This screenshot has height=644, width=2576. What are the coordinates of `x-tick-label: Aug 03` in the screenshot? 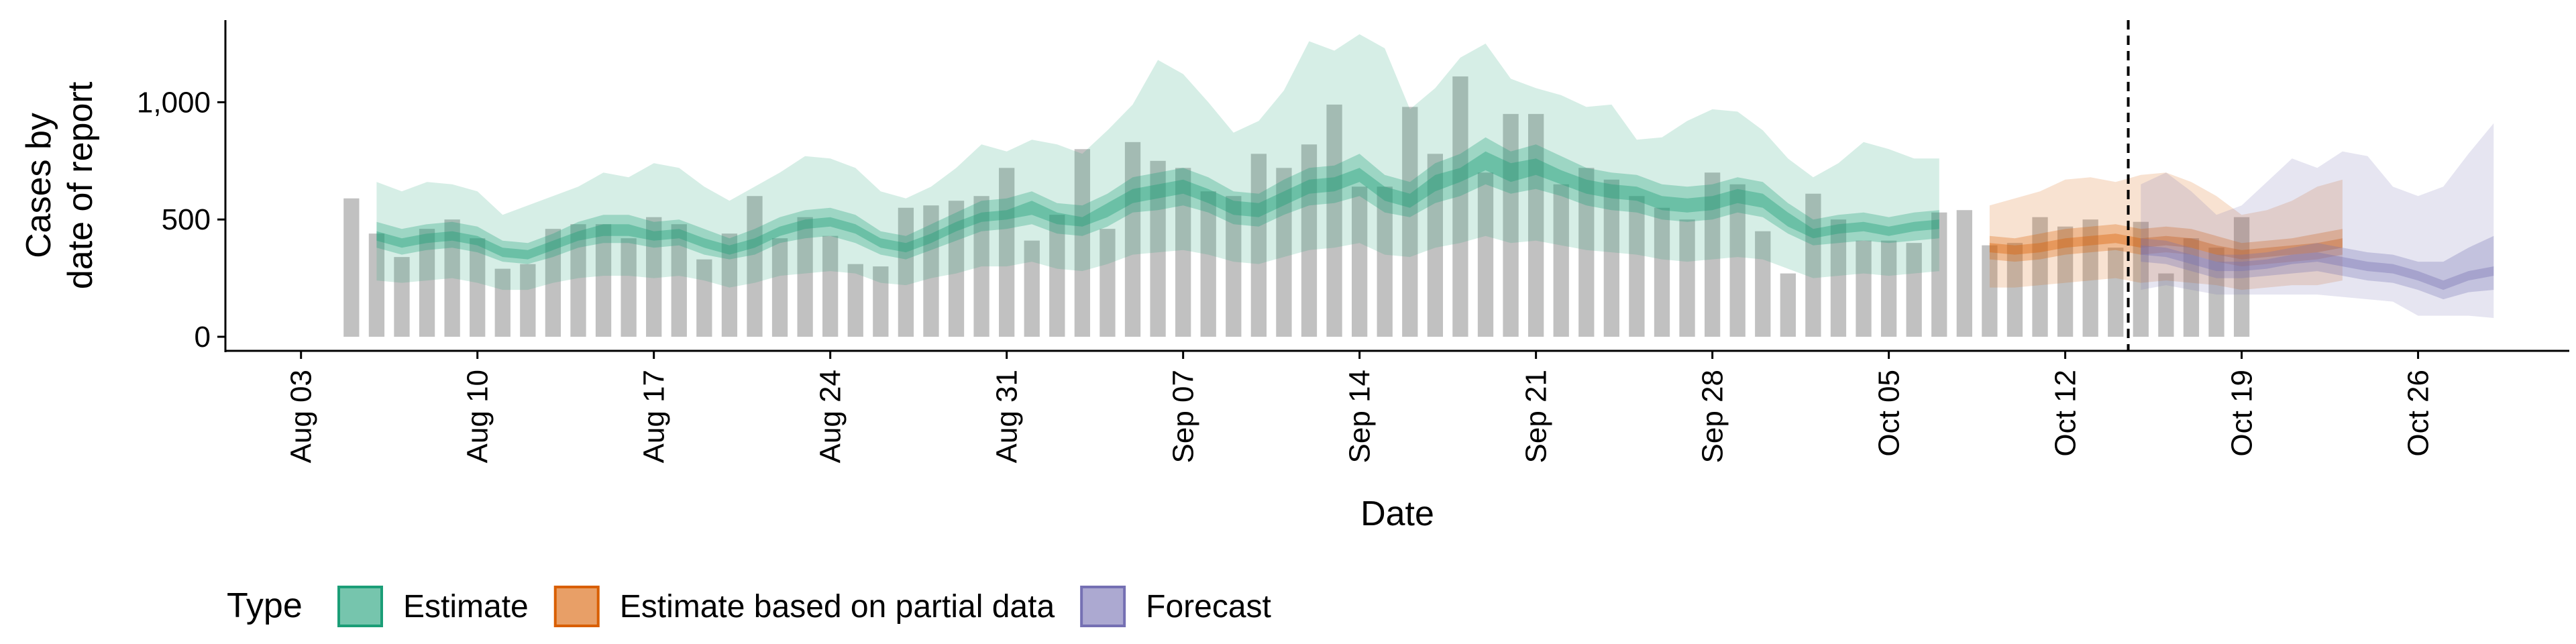 It's located at (301, 416).